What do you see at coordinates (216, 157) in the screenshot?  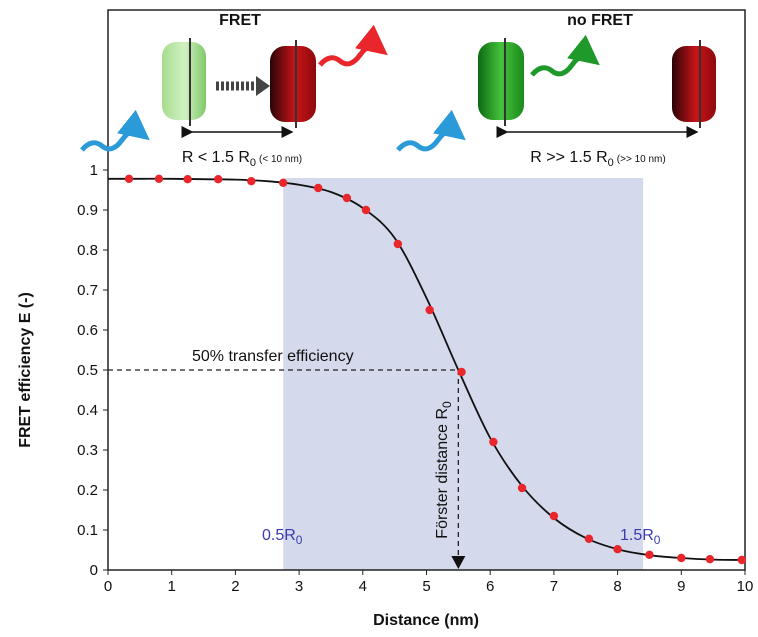 I see `label-text: R < 1.5 R` at bounding box center [216, 157].